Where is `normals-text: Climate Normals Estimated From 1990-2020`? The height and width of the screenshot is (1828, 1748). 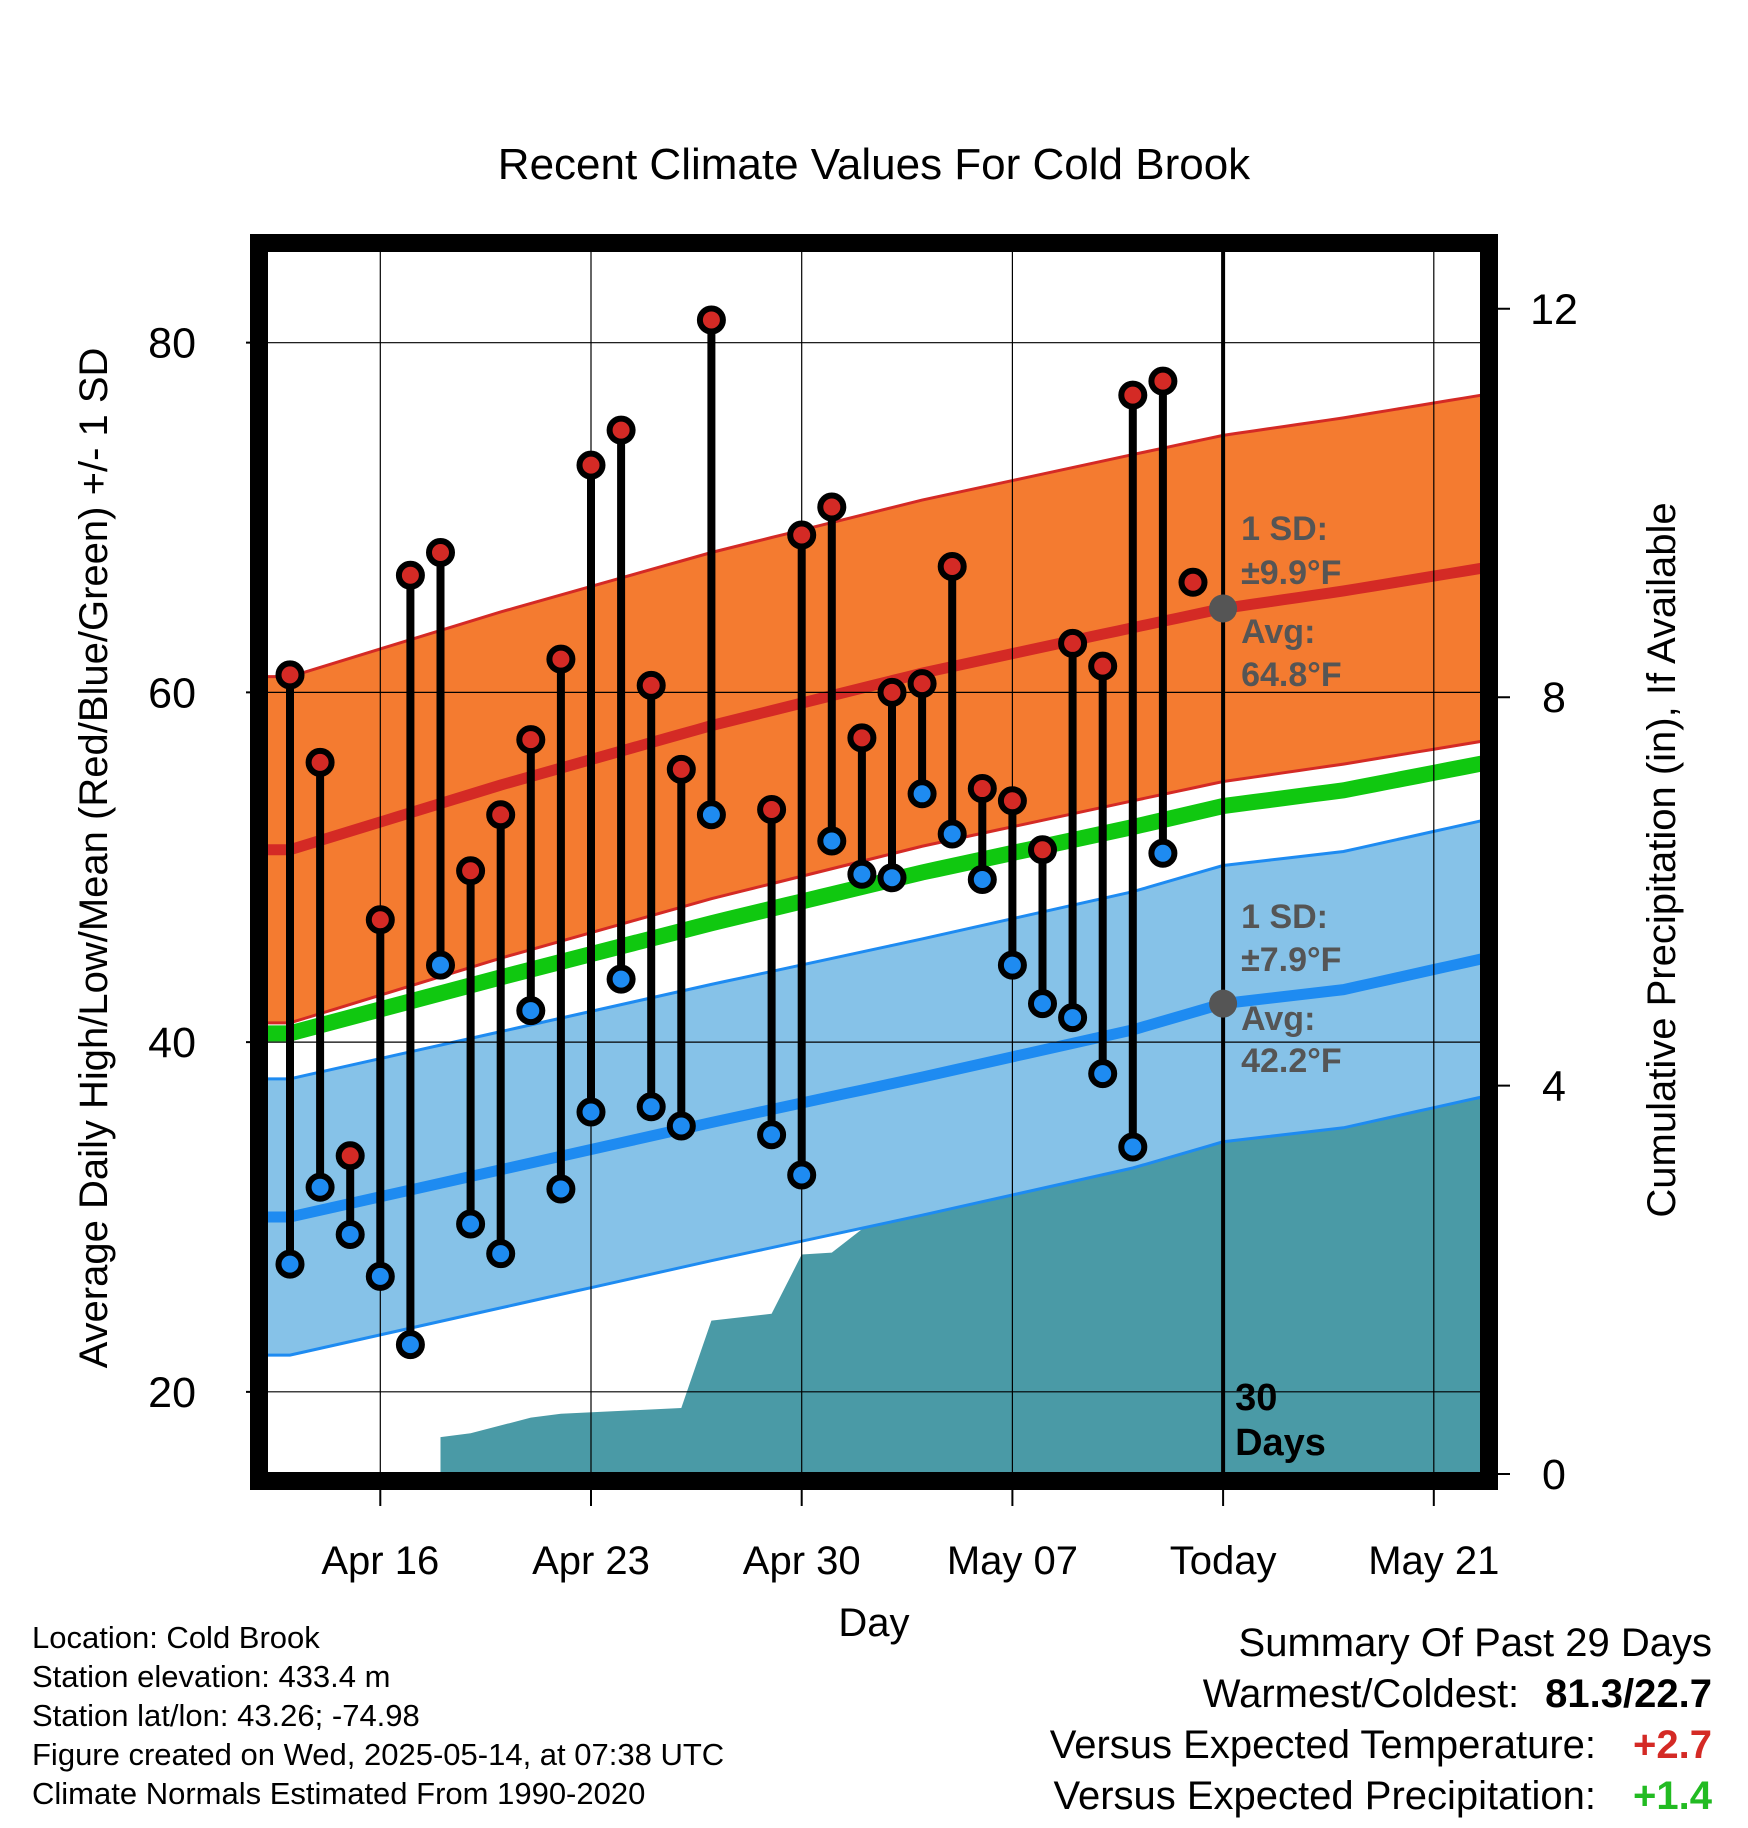 normals-text: Climate Normals Estimated From 1990-2020 is located at coordinates (339, 1793).